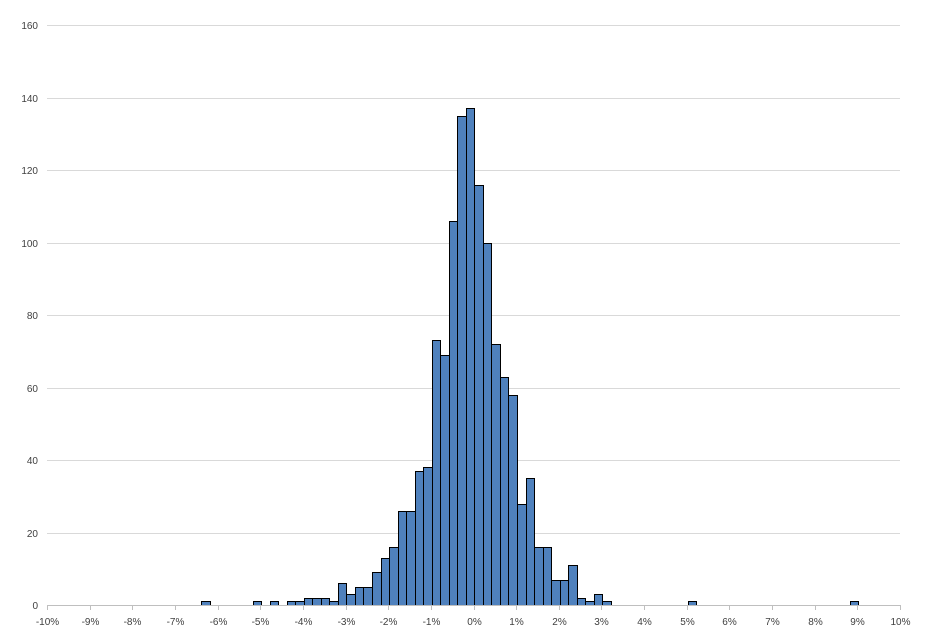 This screenshot has height=639, width=930. I want to click on x-tick-label: 1%, so click(516, 622).